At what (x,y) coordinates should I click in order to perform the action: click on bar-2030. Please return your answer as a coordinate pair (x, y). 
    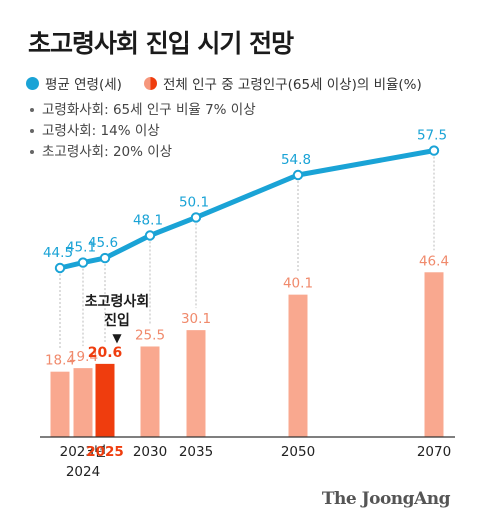
    Looking at the image, I should click on (150, 391).